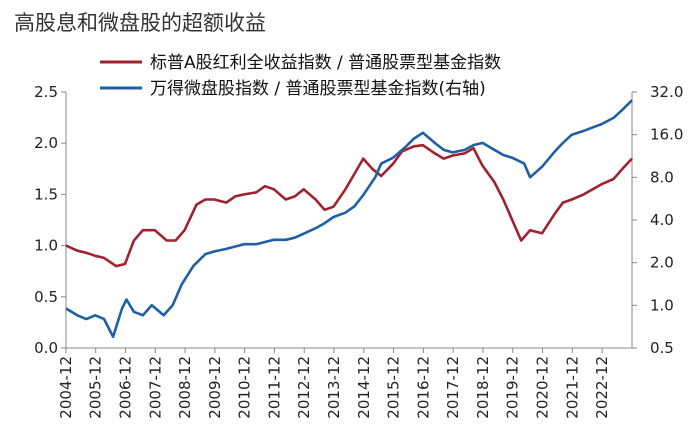  I want to click on legend-item-series-1: 标普A股红利全收益指数 / 普通股票型基金指数, so click(300, 63).